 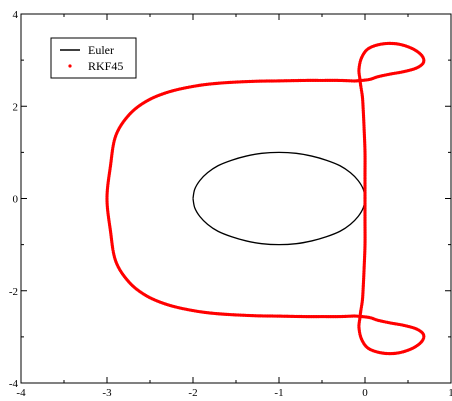 I want to click on x-tick-label: -1, so click(x=278, y=393).